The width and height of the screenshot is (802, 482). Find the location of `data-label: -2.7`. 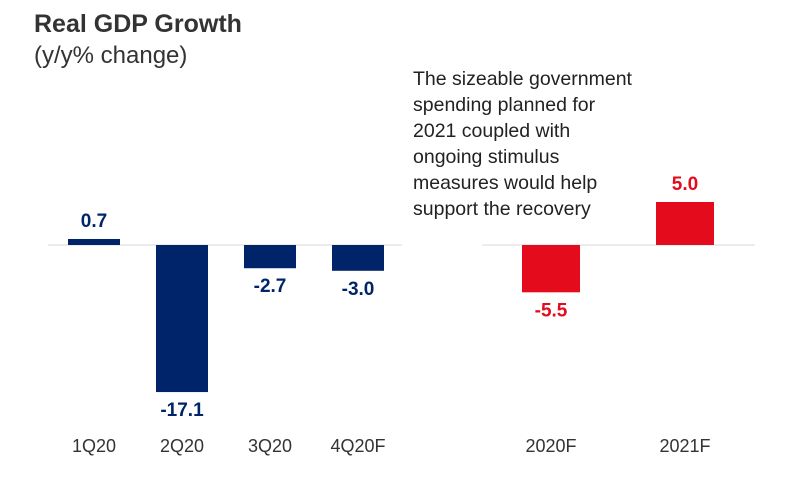

data-label: -2.7 is located at coordinates (270, 286).